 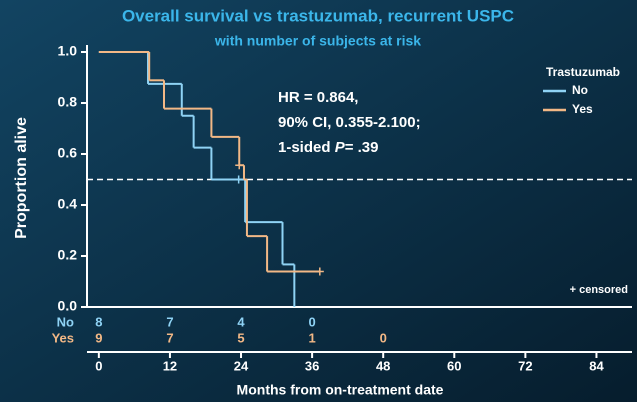 What do you see at coordinates (582, 109) in the screenshot?
I see `legend-label: Yes` at bounding box center [582, 109].